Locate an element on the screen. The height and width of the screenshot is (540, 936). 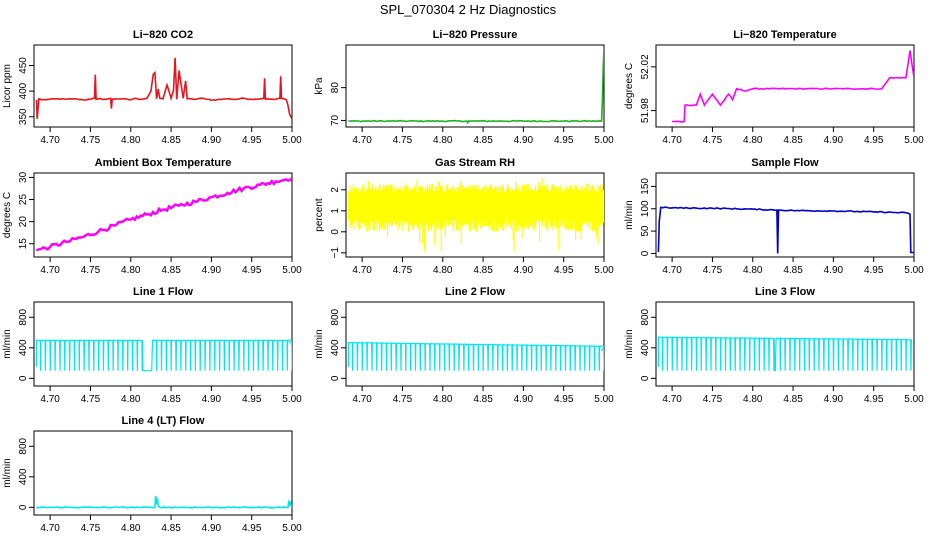
y-tick-label: 50 is located at coordinates (645, 231).